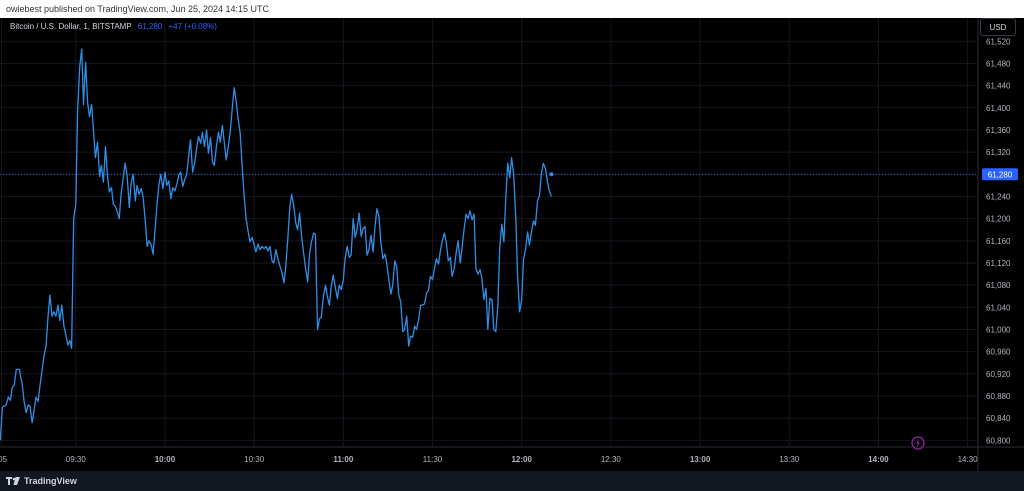 The width and height of the screenshot is (1024, 491). I want to click on y-tick-label: 61,240, so click(998, 196).